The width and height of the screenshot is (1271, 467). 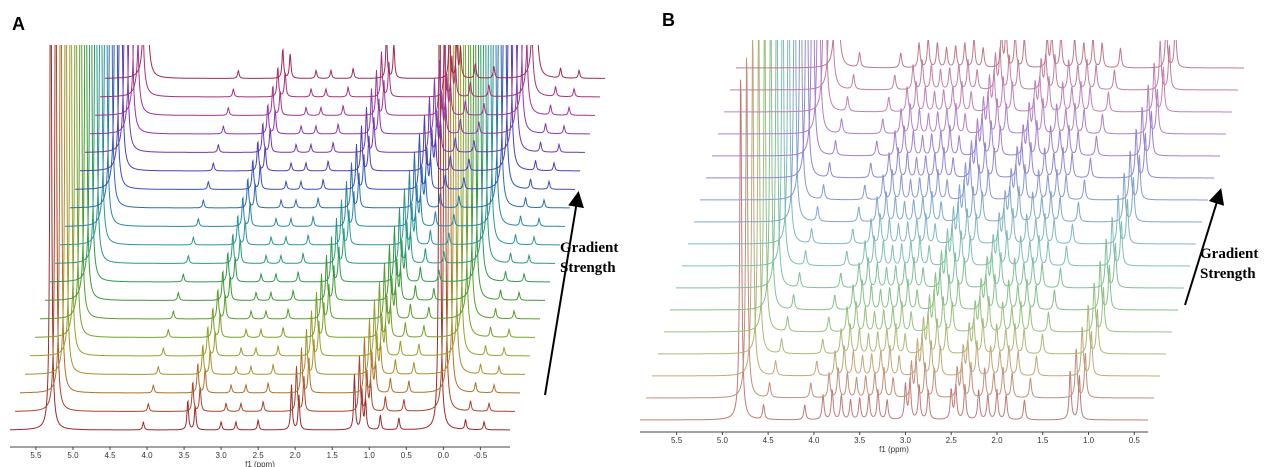 What do you see at coordinates (444, 455) in the screenshot?
I see `x-tick-label: 0.0` at bounding box center [444, 455].